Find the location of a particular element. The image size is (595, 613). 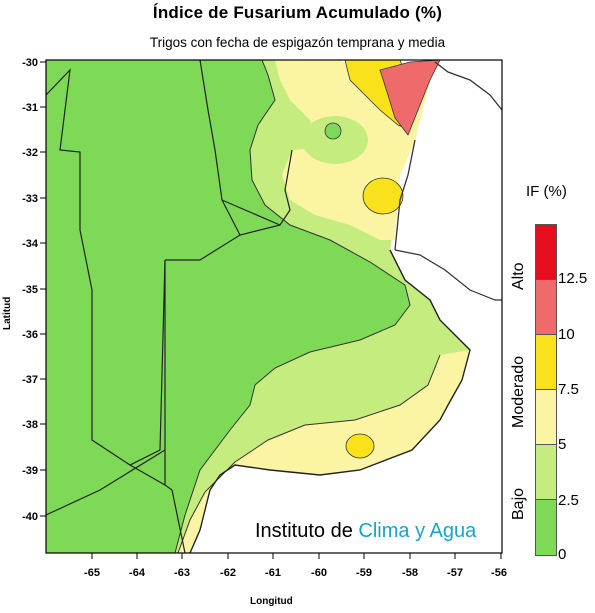

zone-yellow-center is located at coordinates (383, 196).